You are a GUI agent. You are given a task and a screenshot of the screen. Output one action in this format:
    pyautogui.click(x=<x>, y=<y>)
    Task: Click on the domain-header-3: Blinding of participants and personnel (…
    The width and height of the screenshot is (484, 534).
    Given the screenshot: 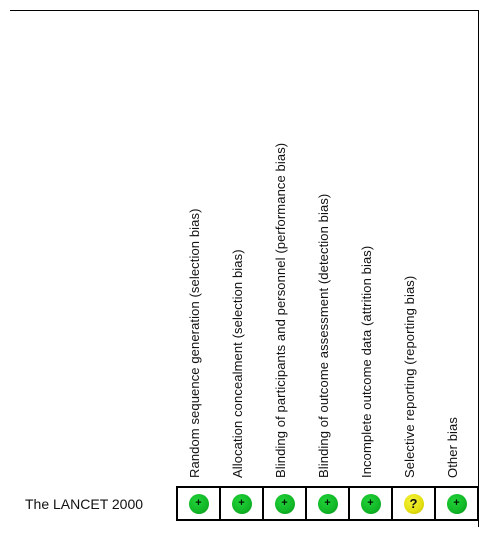 What is the action you would take?
    pyautogui.click(x=281, y=310)
    